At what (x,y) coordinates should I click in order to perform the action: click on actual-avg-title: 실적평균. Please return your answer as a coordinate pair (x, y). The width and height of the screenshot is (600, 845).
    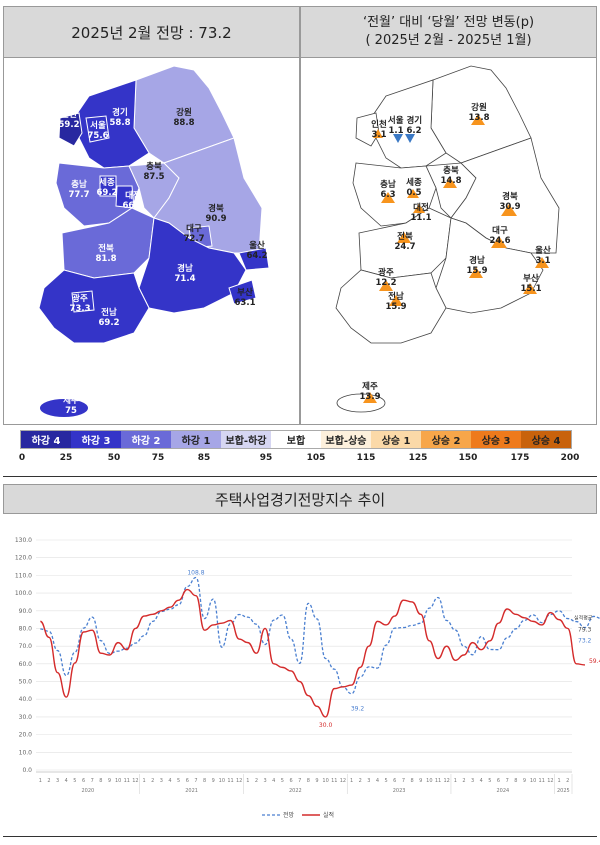
    Looking at the image, I should click on (583, 618).